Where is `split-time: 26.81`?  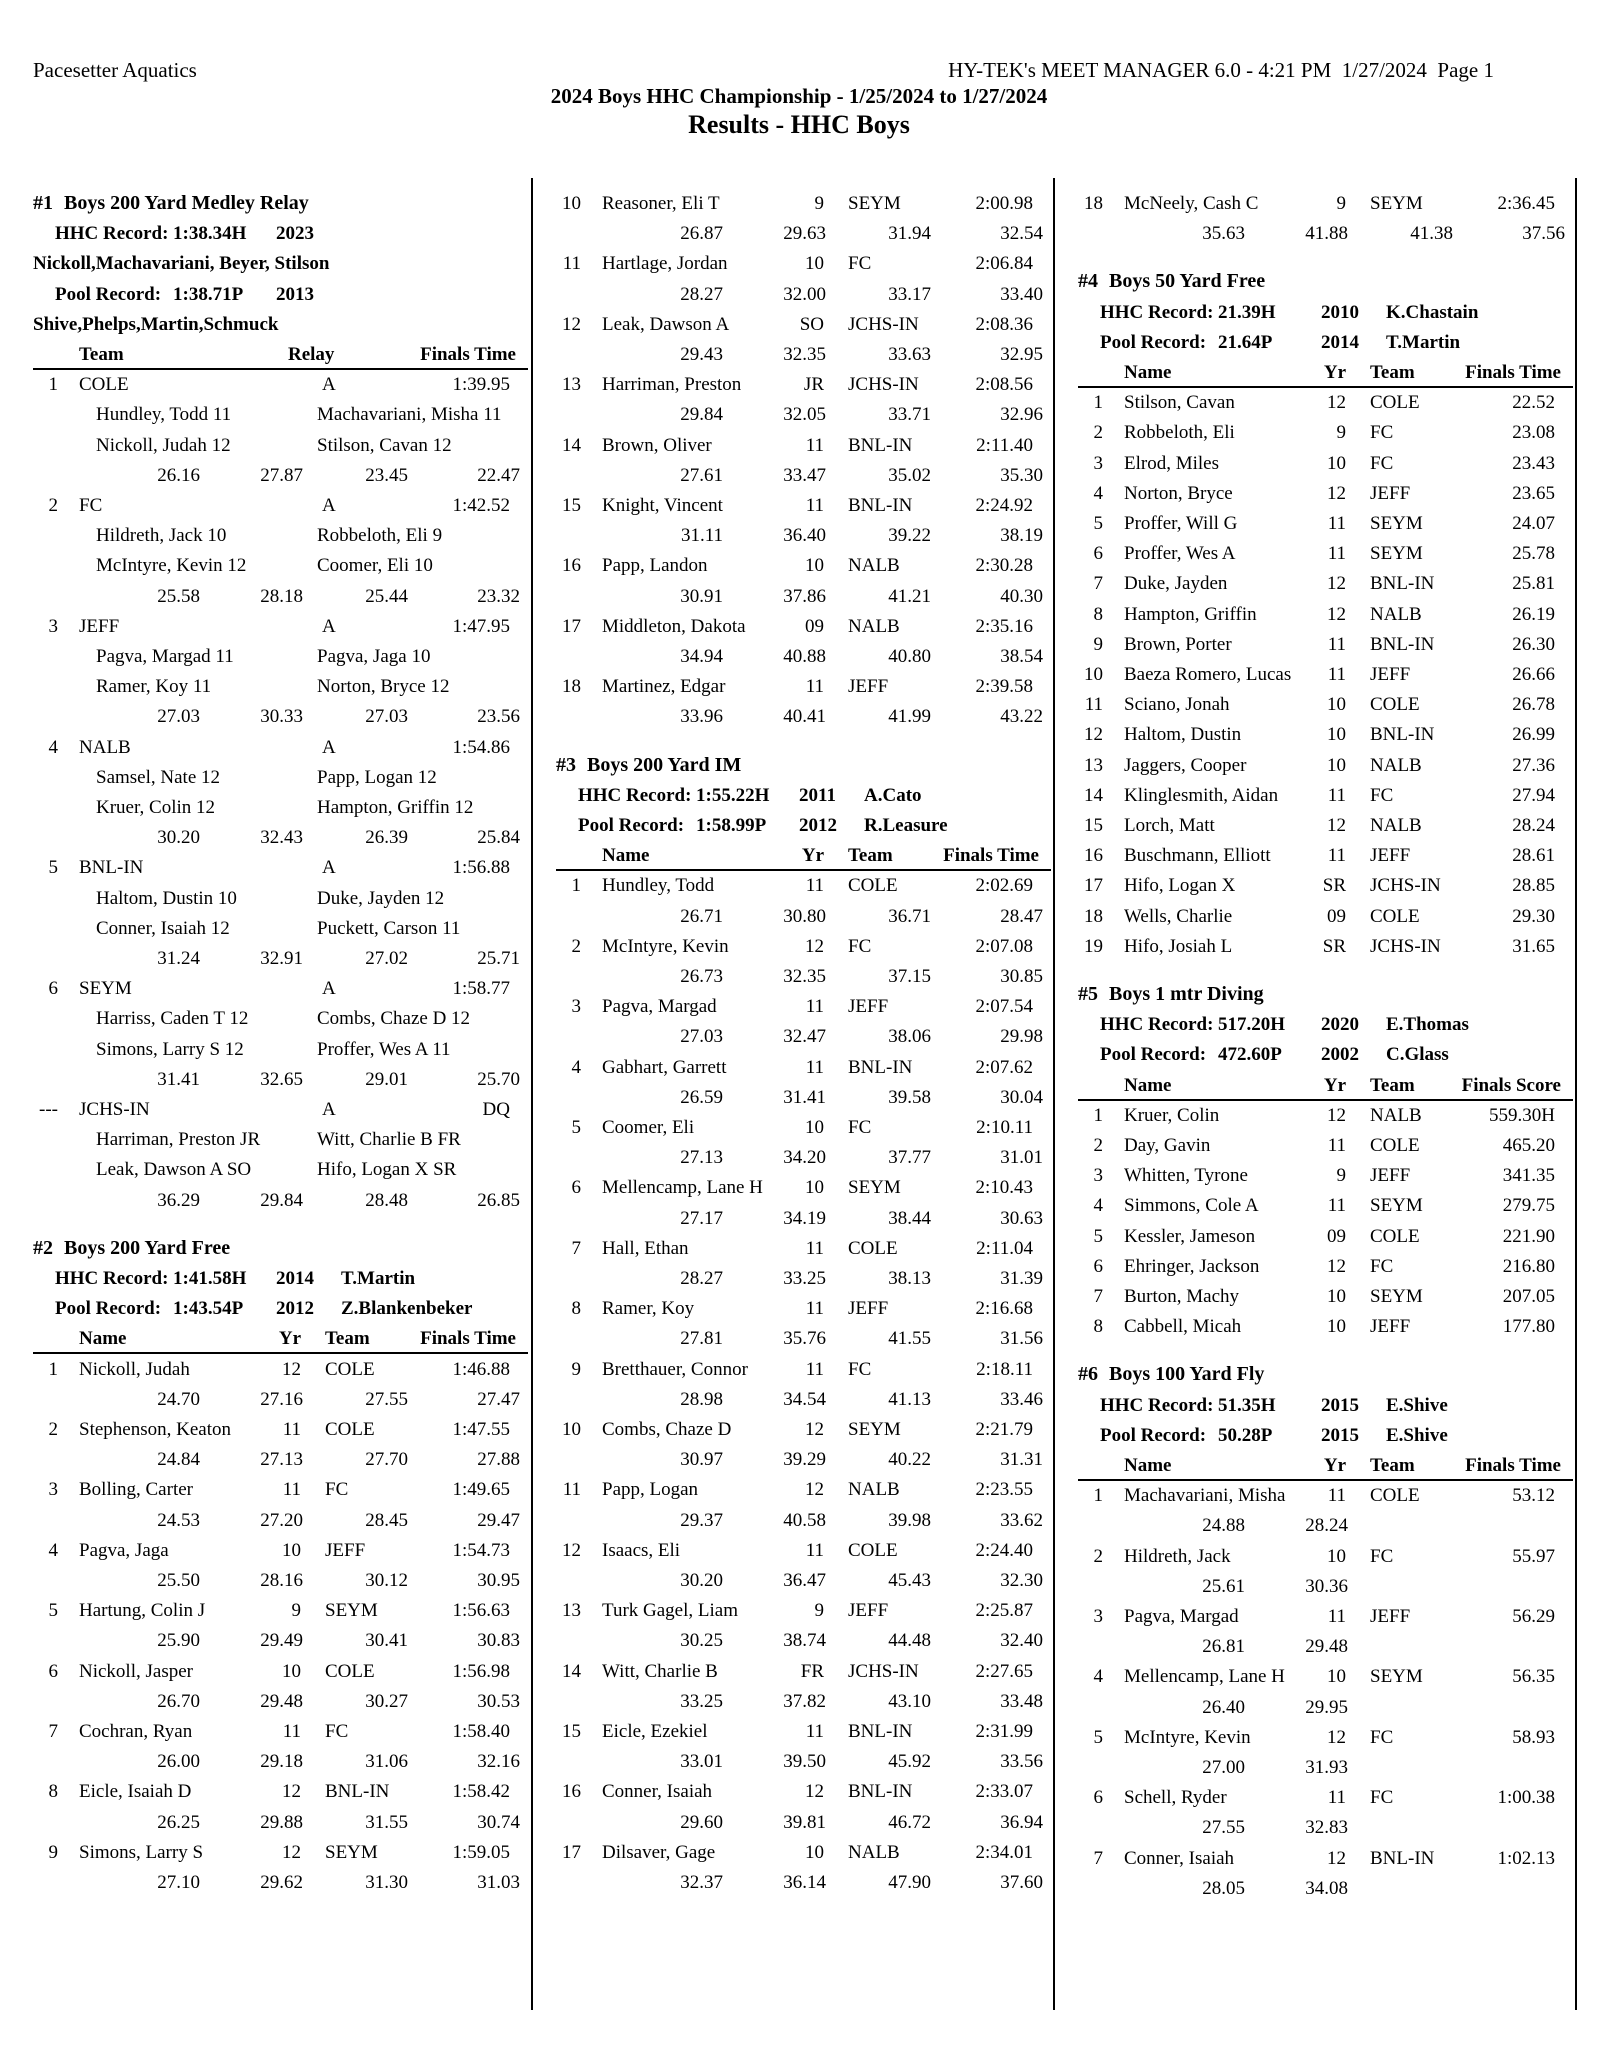 split-time: 26.81 is located at coordinates (1223, 1647).